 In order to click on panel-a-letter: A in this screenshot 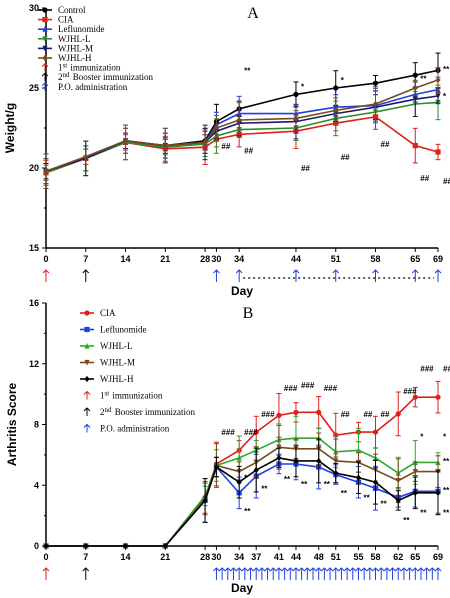, I will do `click(253, 13)`.